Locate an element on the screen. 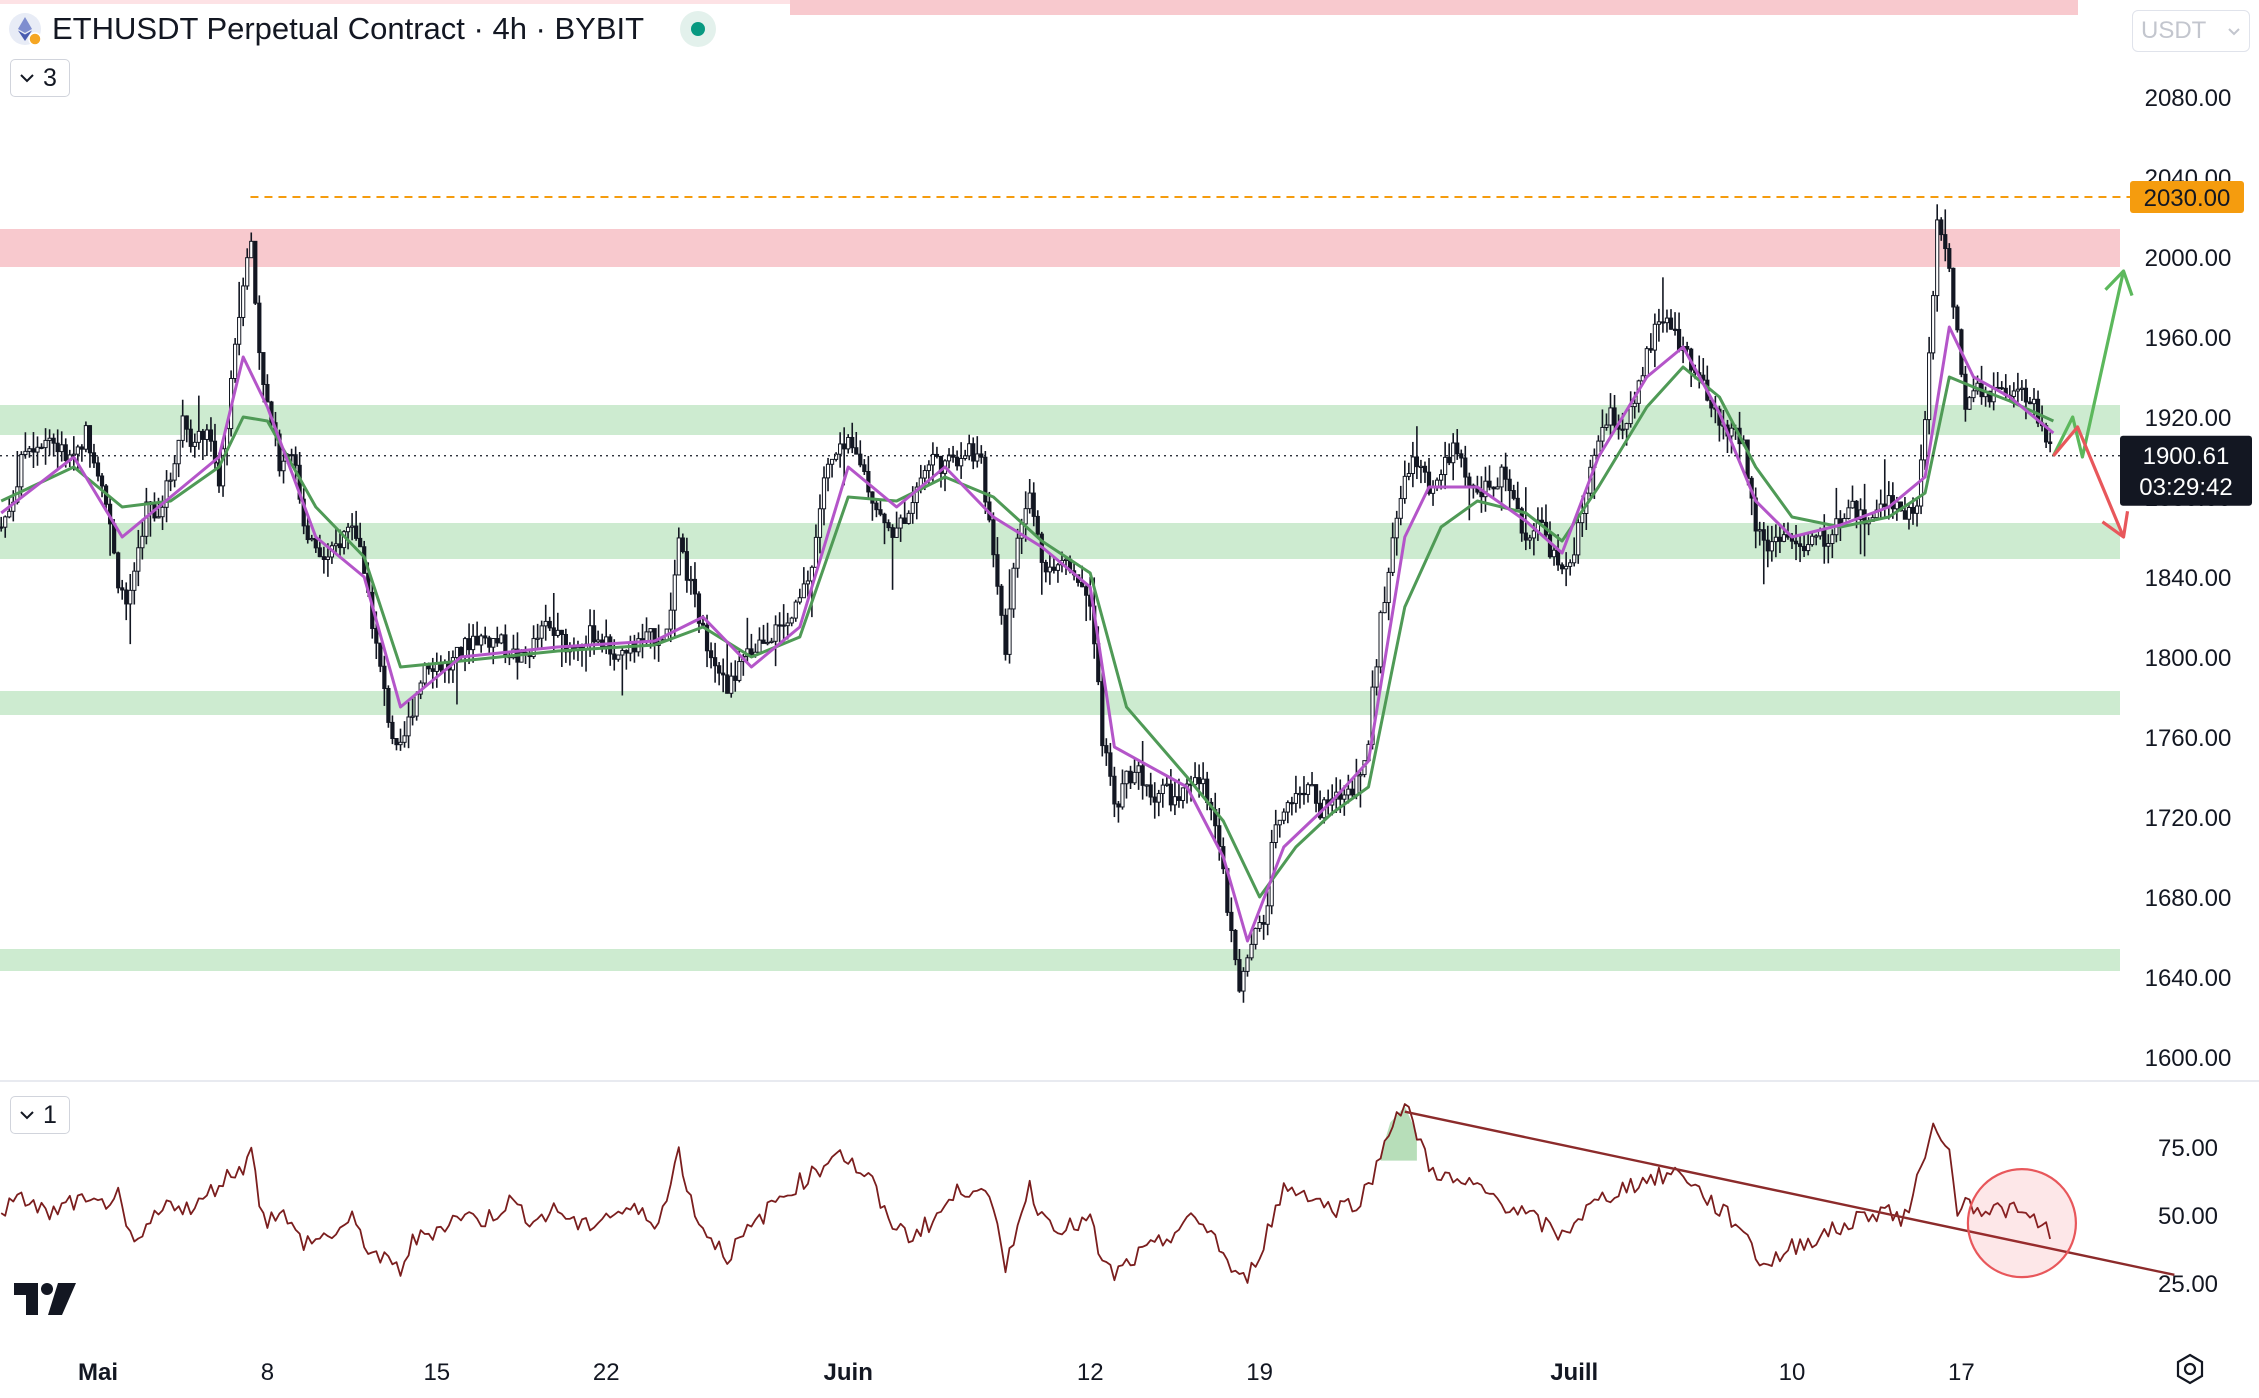 The height and width of the screenshot is (1398, 2259). chevron-down-icon is located at coordinates (2234, 31).